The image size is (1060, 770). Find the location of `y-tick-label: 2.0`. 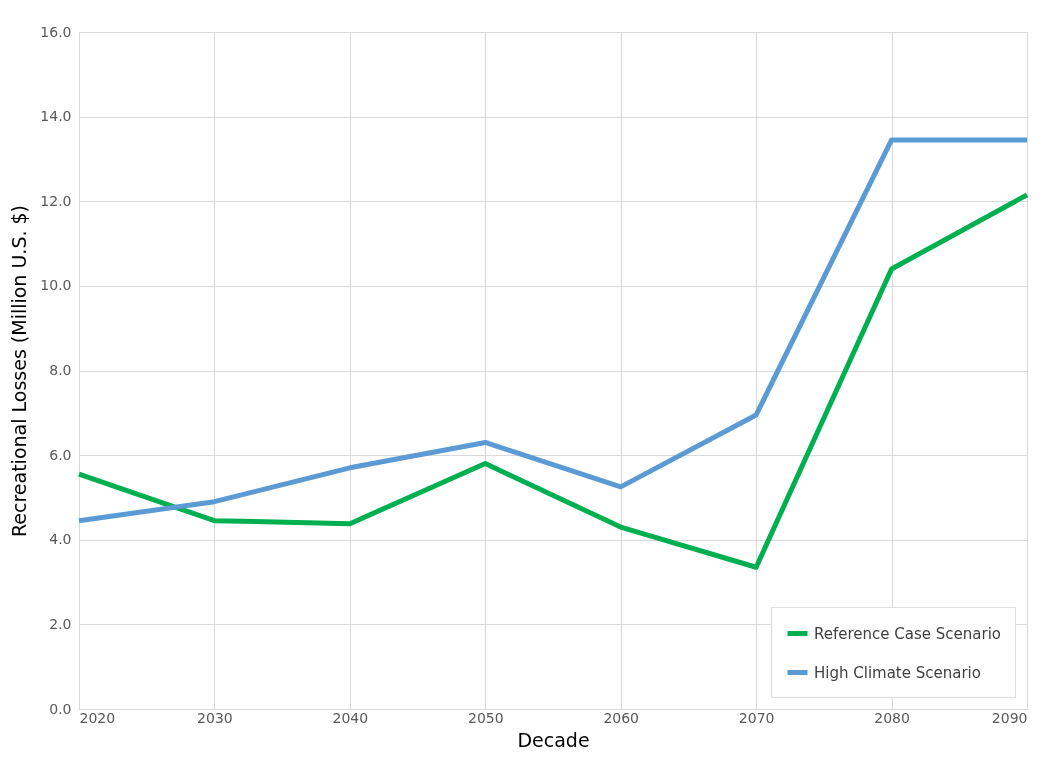

y-tick-label: 2.0 is located at coordinates (60, 623).